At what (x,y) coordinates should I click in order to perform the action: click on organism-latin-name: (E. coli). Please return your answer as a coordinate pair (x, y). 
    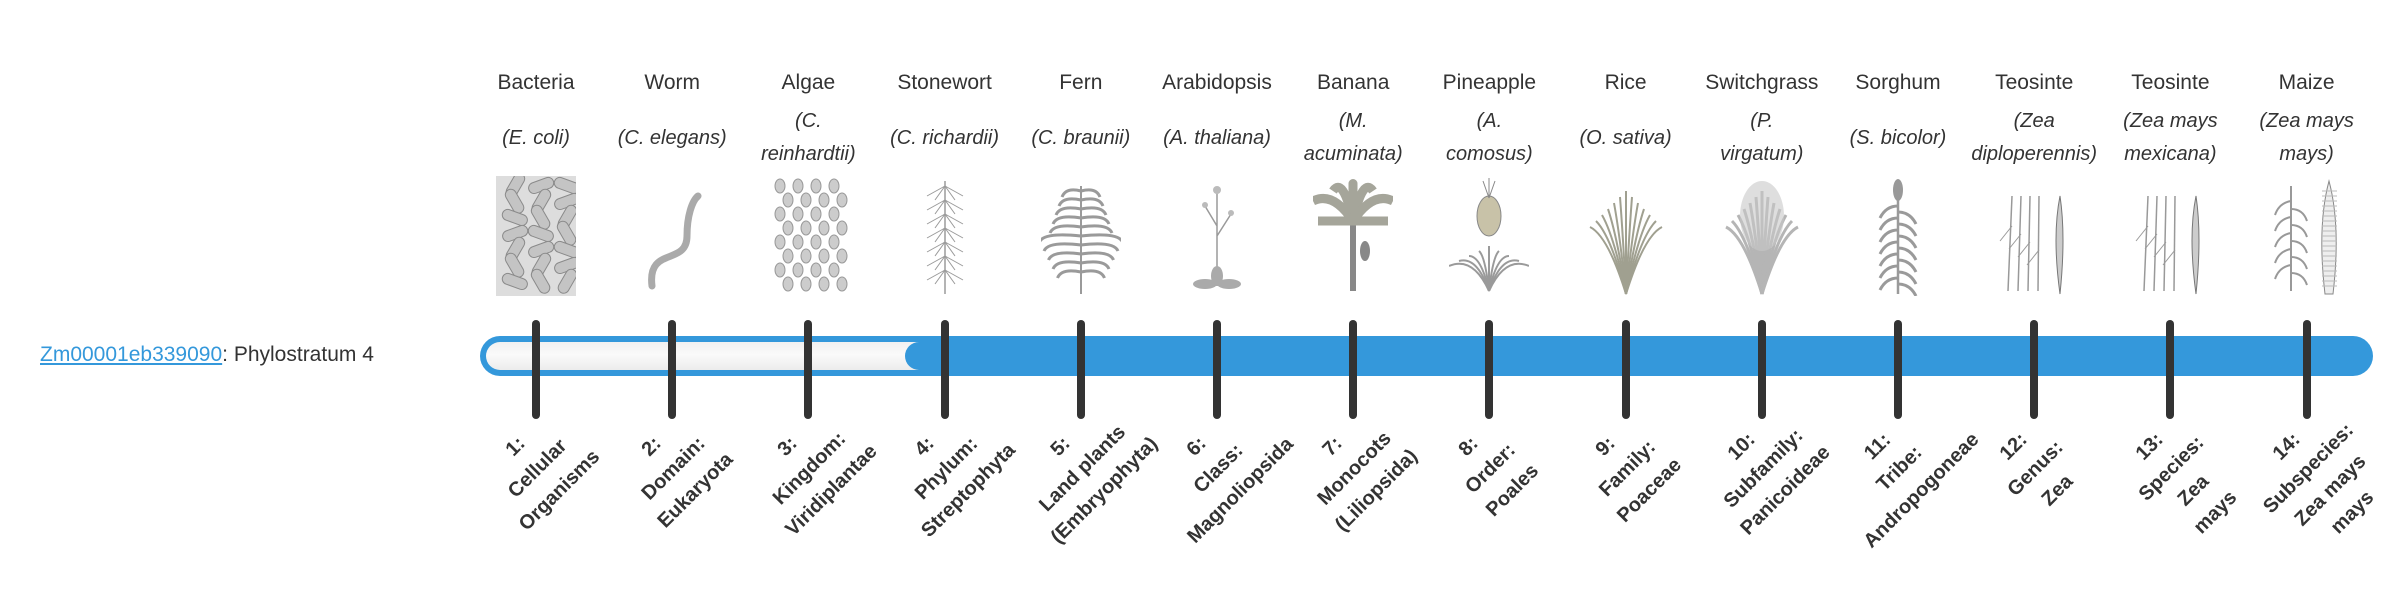
    Looking at the image, I should click on (536, 138).